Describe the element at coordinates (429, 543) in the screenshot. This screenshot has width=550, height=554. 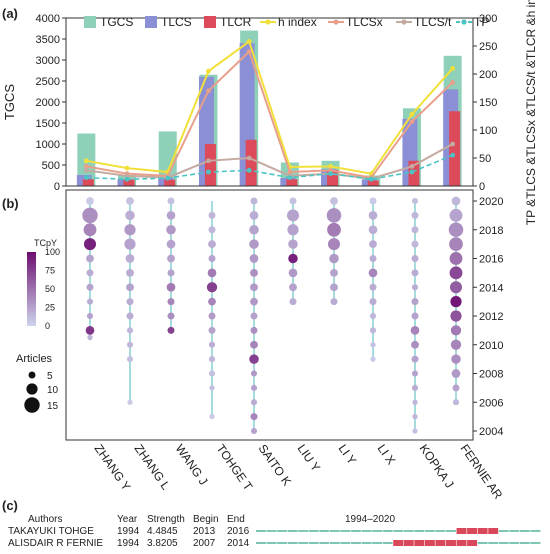
I see `burst-seg-1-2010` at that location.